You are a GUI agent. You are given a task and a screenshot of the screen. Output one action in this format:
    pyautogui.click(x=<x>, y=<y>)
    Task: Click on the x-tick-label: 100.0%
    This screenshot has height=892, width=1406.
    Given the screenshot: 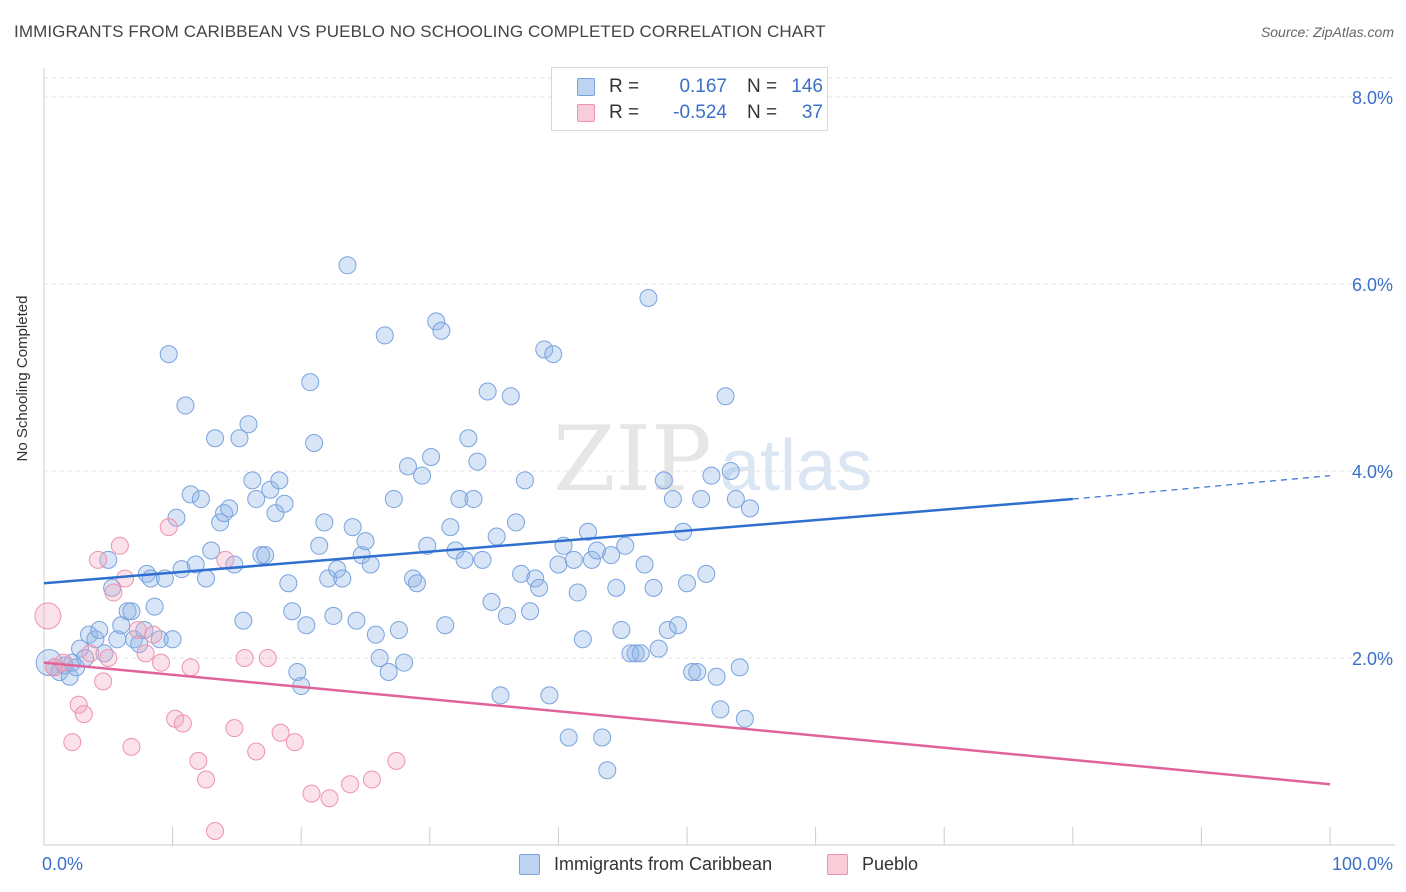 What is the action you would take?
    pyautogui.click(x=1362, y=864)
    